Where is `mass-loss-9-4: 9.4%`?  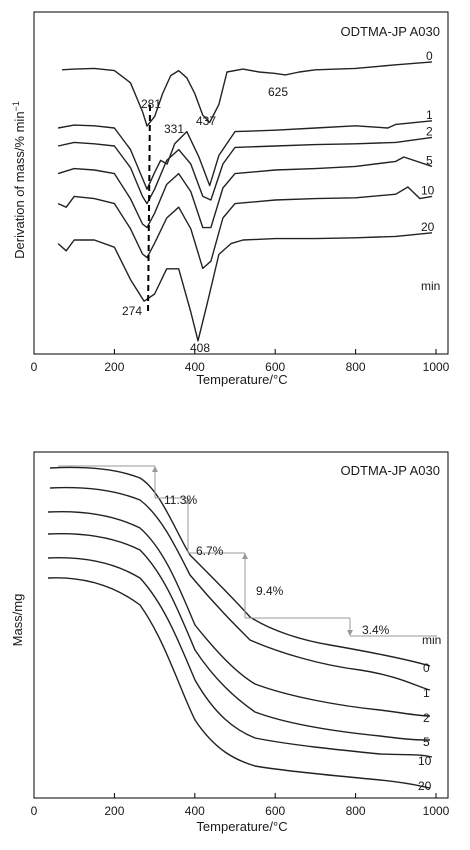
mass-loss-9-4: 9.4% is located at coordinates (270, 591).